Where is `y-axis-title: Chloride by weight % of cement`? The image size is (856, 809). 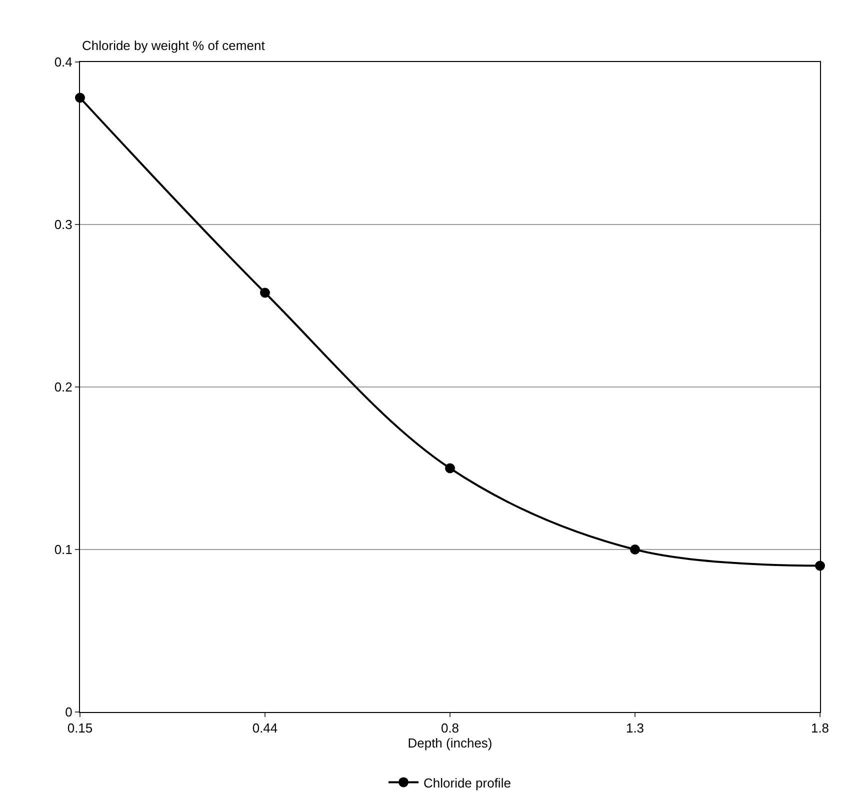
y-axis-title: Chloride by weight % of cement is located at coordinates (174, 45).